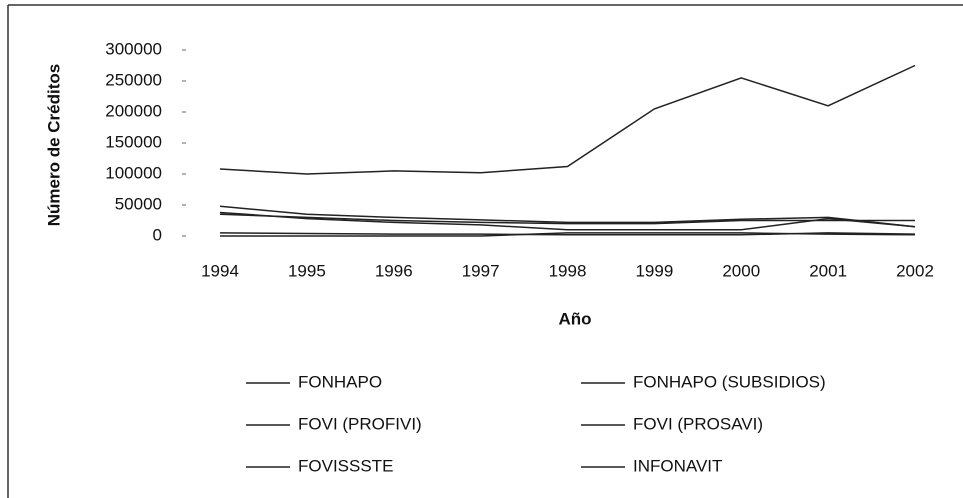 This screenshot has width=963, height=498. I want to click on y-tick-label: 0, so click(157, 234).